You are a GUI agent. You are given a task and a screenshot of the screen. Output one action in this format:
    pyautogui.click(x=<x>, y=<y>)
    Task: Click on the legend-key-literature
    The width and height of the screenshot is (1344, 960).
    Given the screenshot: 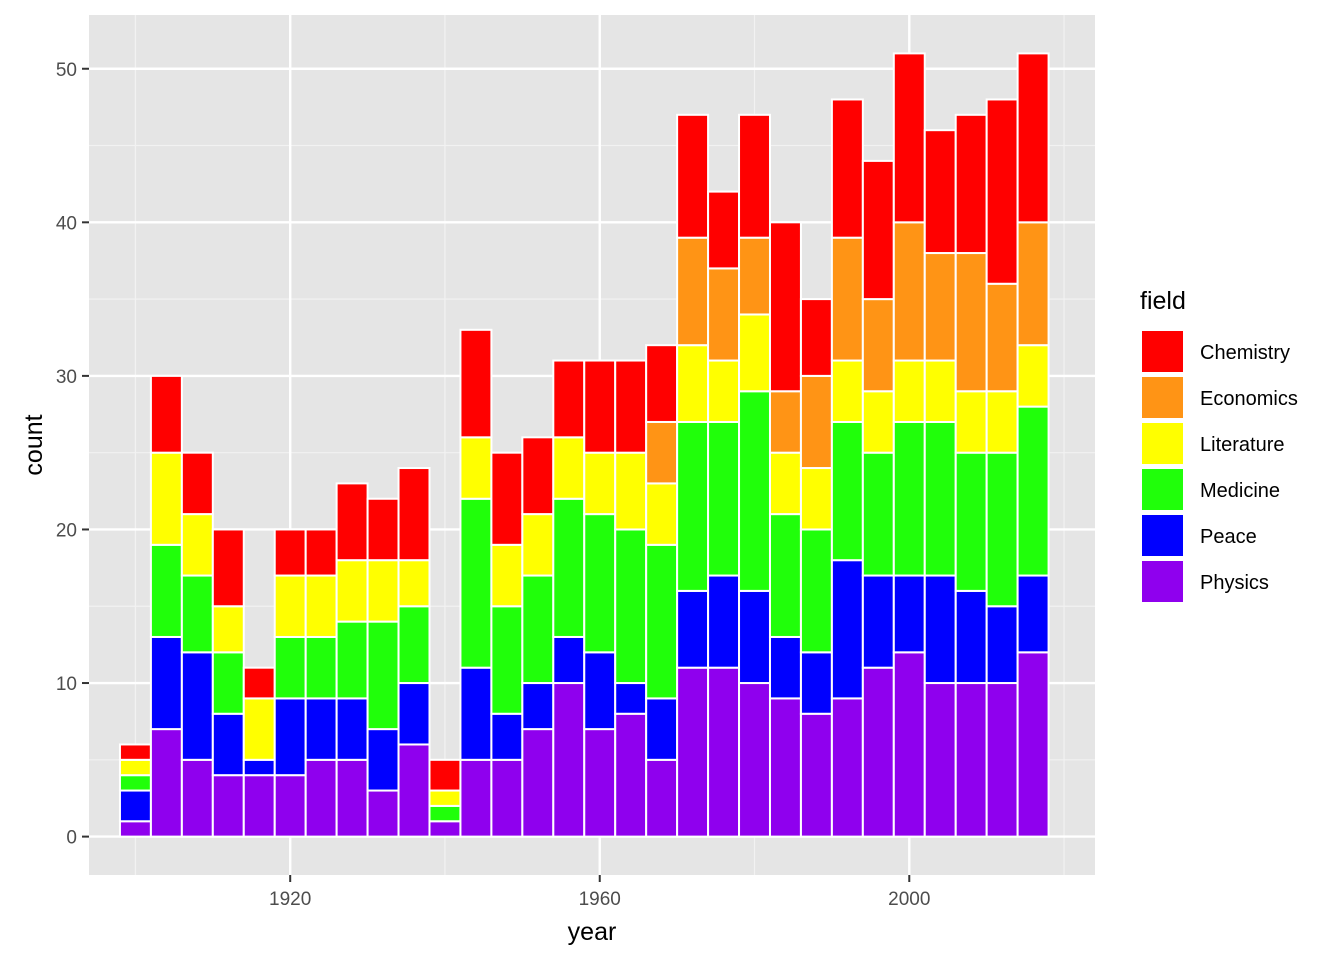 What is the action you would take?
    pyautogui.click(x=1162, y=443)
    